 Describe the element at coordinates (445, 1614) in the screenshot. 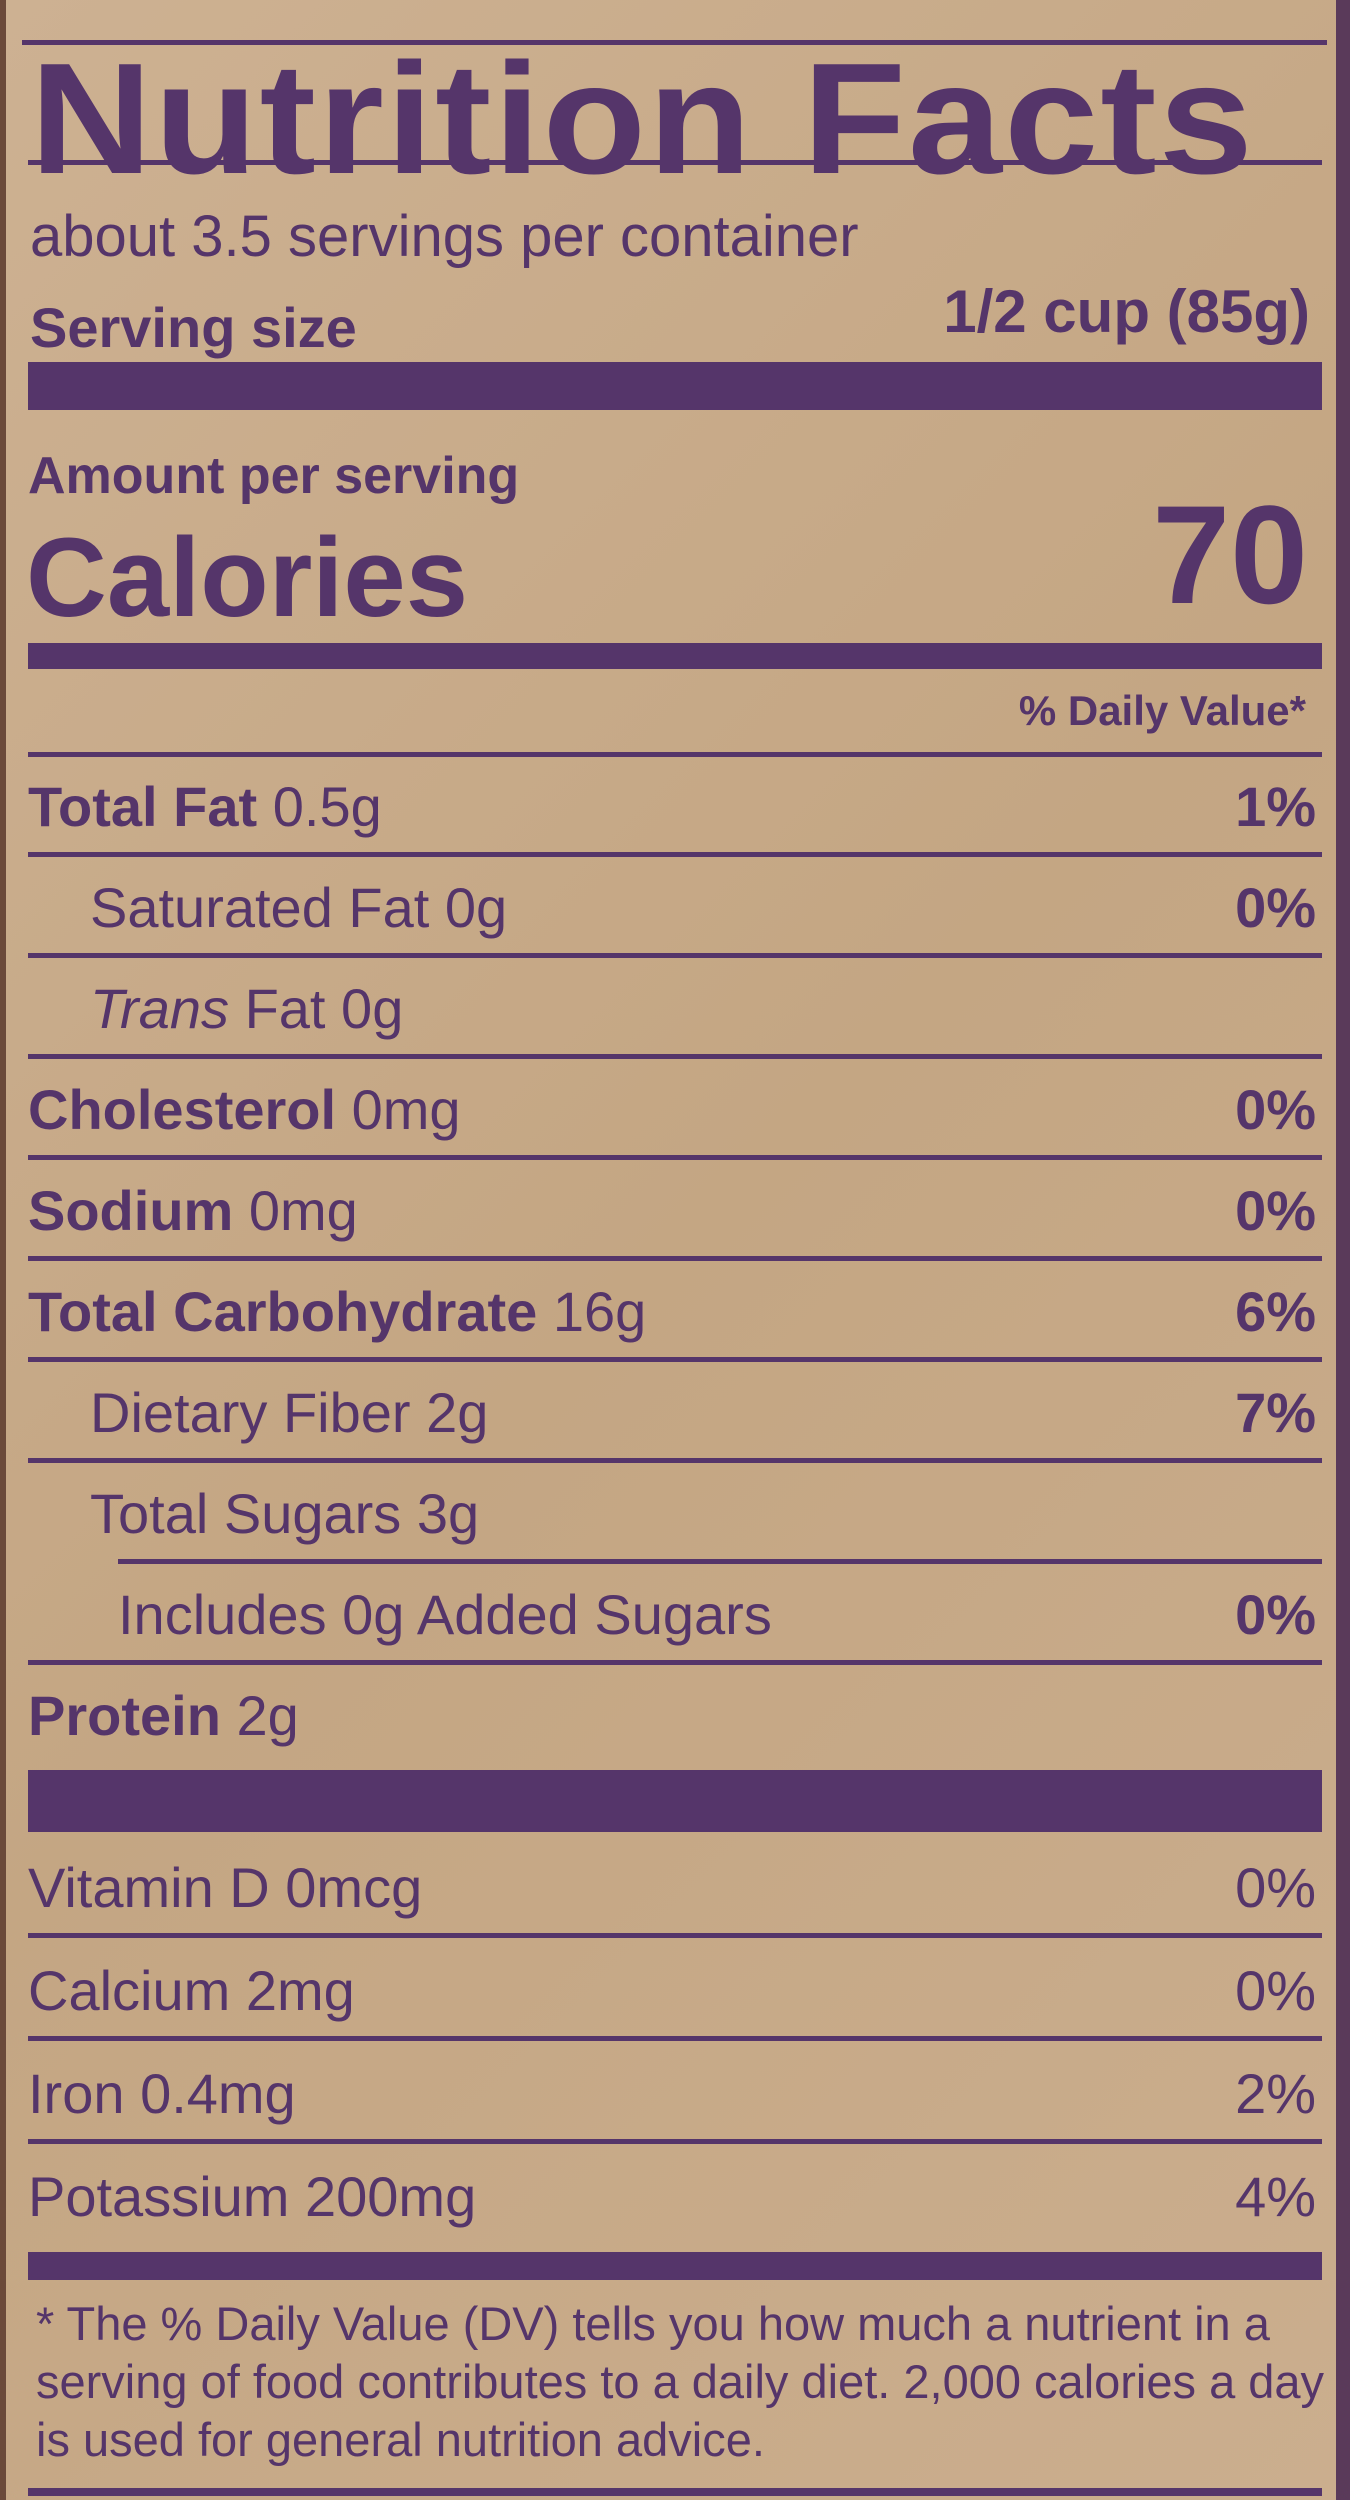

I see `nutrient-label: Includes 0g Added Sugars` at that location.